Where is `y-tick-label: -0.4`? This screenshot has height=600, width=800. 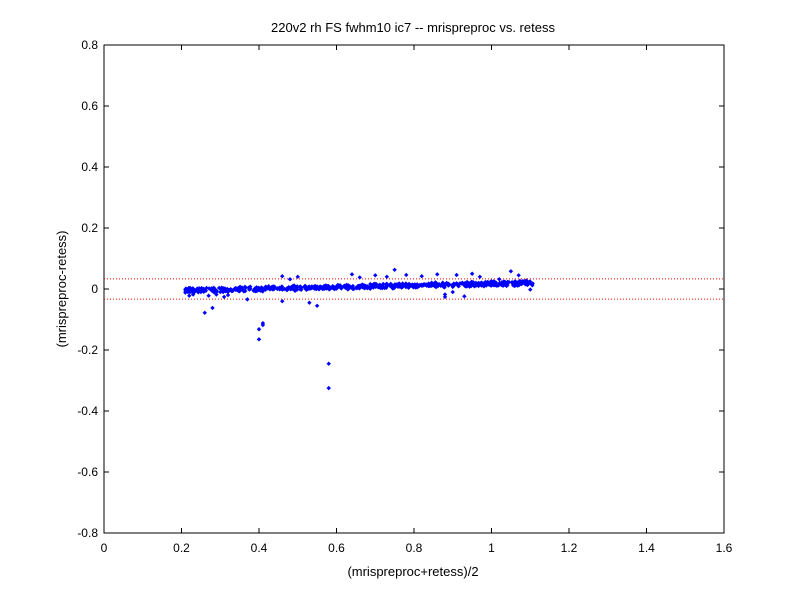 y-tick-label: -0.4 is located at coordinates (87, 411).